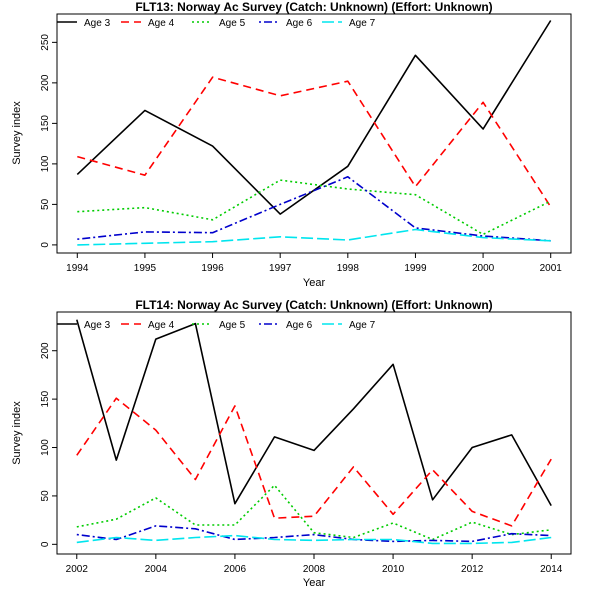  What do you see at coordinates (212, 268) in the screenshot?
I see `x-tick-label: 1996` at bounding box center [212, 268].